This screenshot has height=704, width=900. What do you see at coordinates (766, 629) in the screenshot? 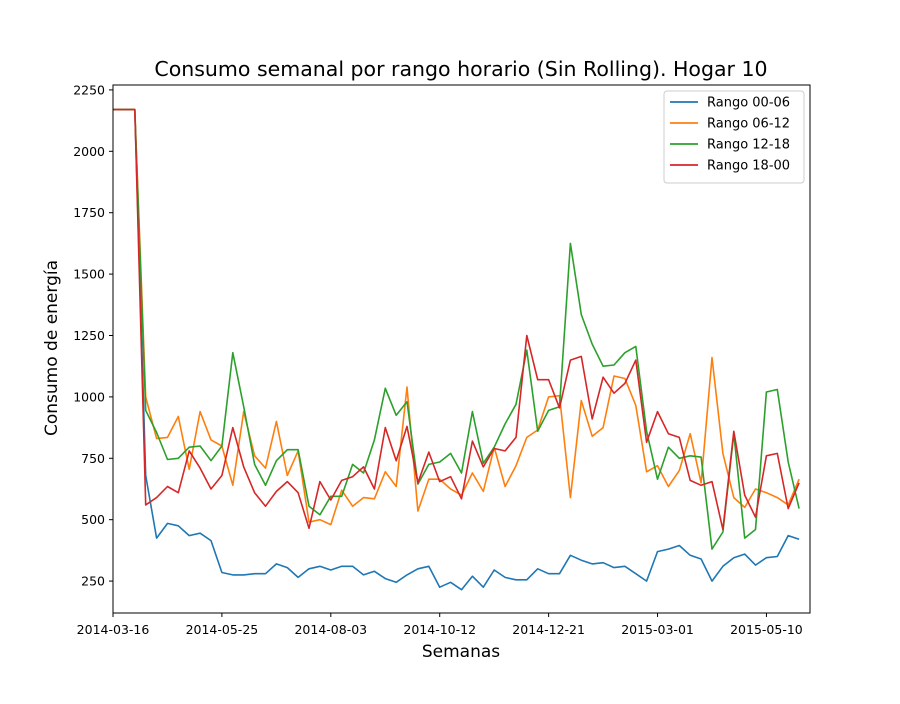
I see `x-tick-label: 2015-05-10` at bounding box center [766, 629].